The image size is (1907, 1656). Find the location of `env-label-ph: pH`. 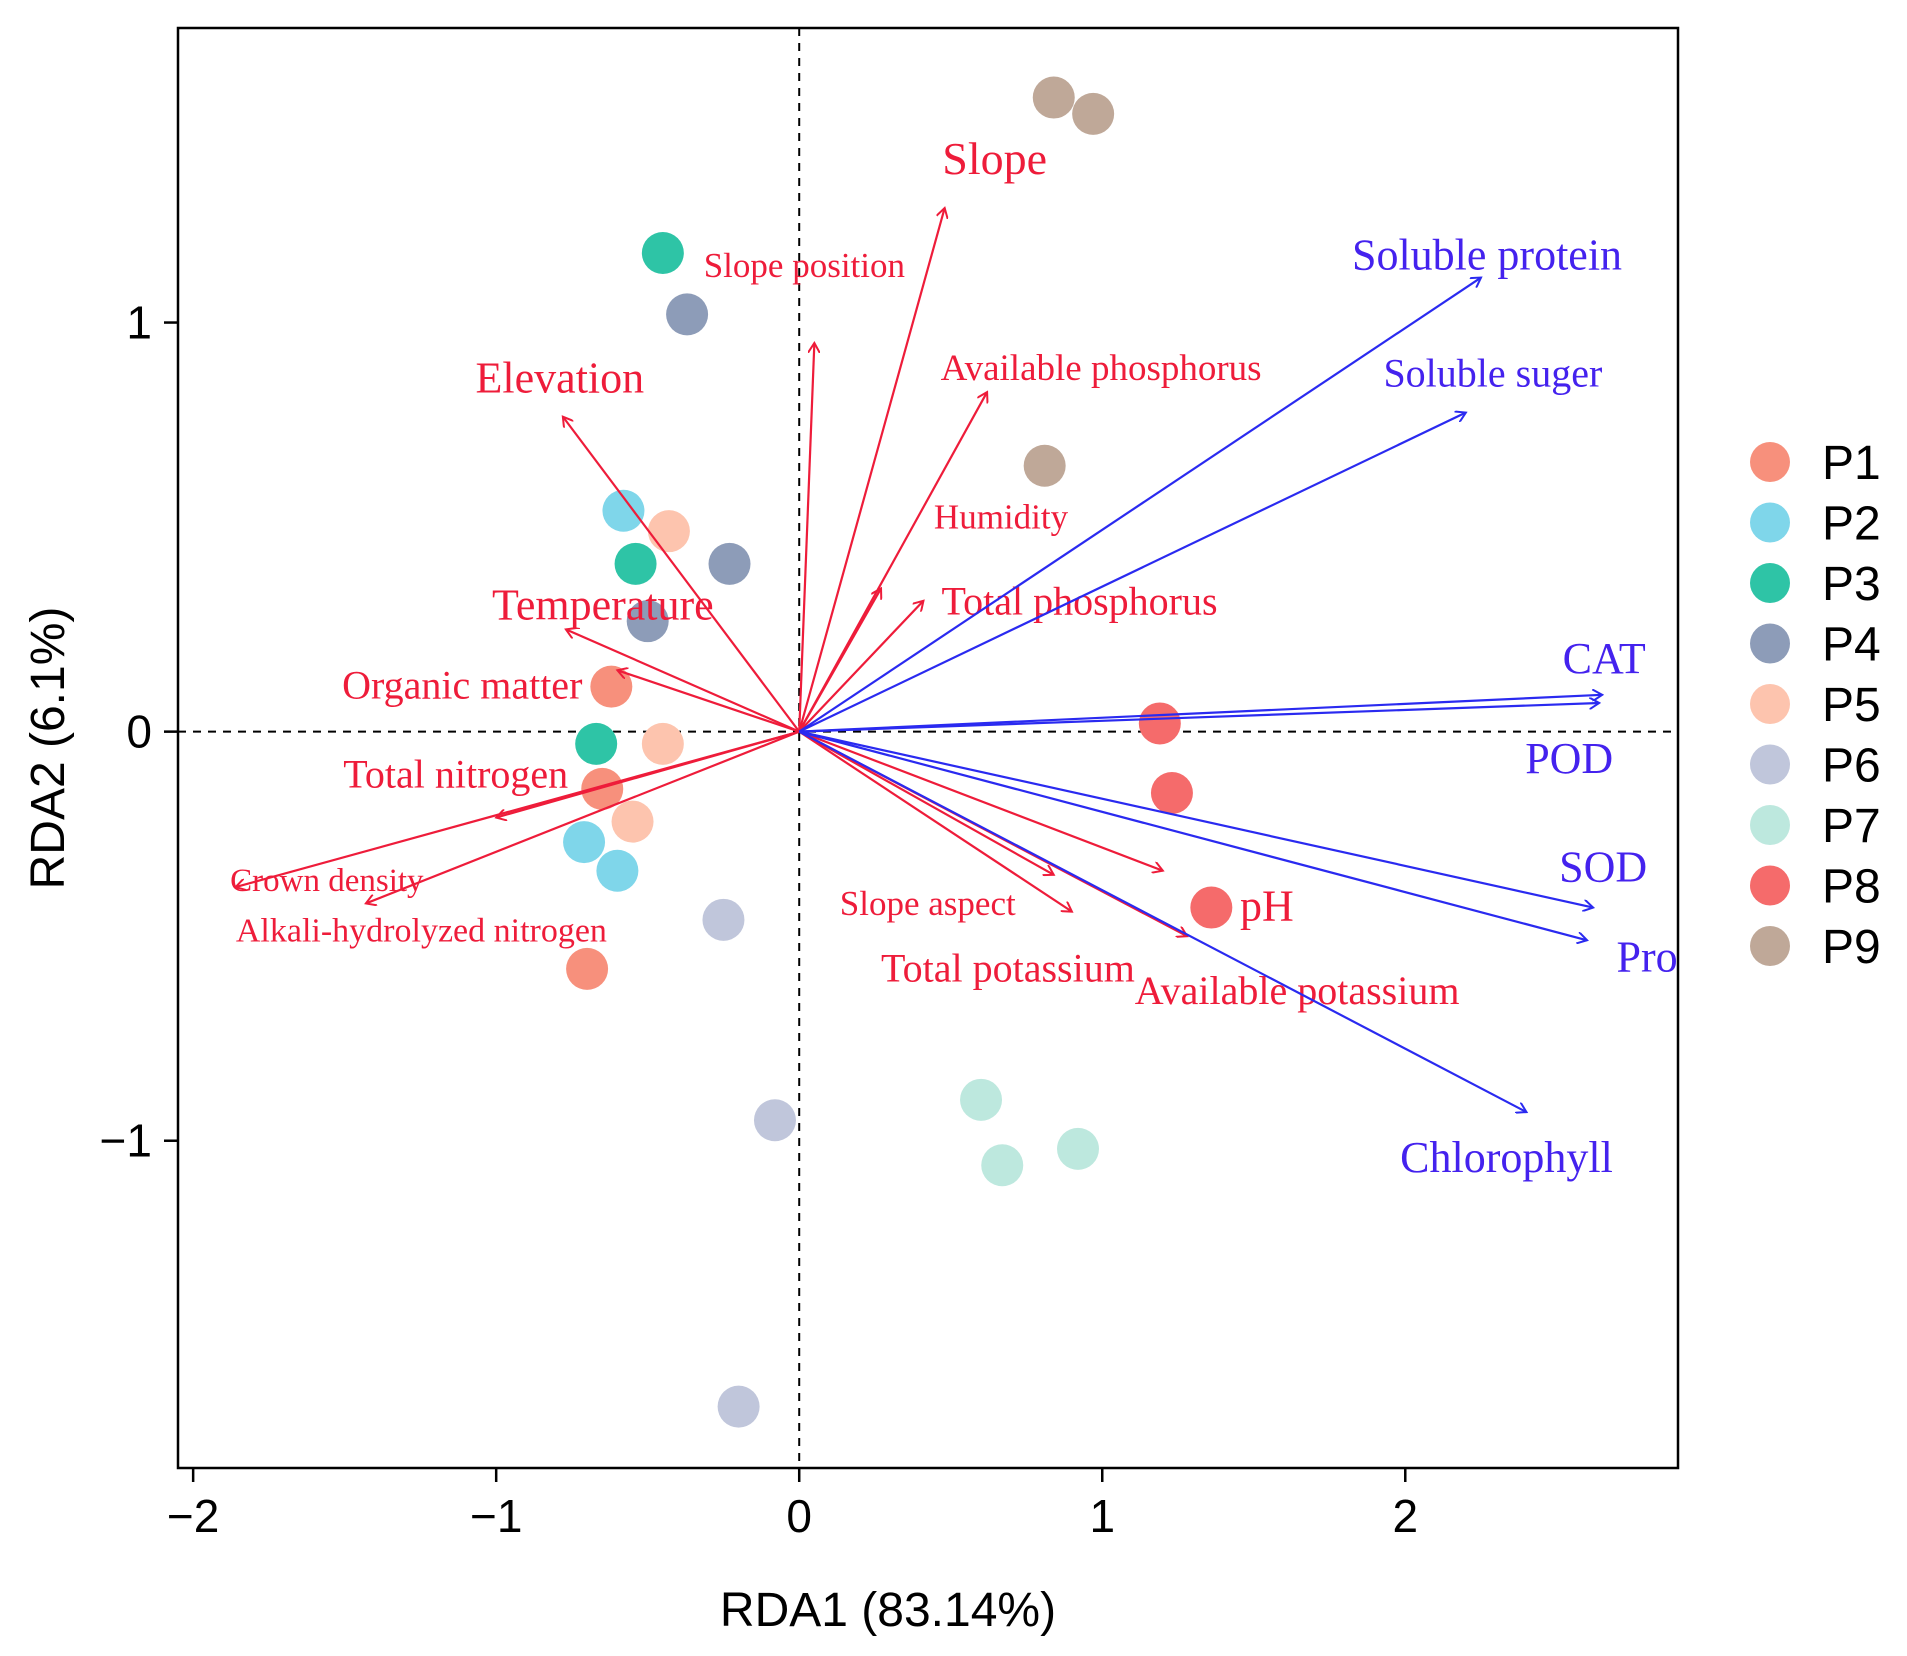

env-label-ph: pH is located at coordinates (1267, 906).